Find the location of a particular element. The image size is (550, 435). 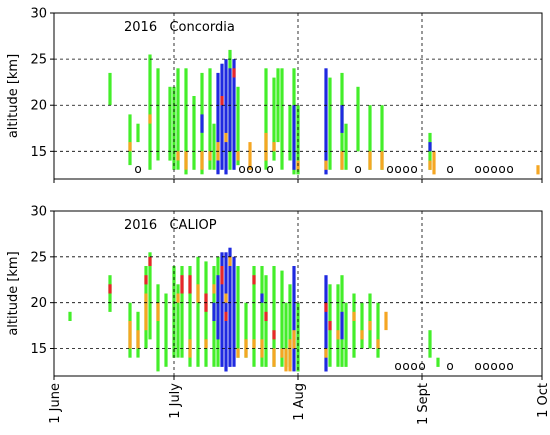

y-axis-label: altitude [km] is located at coordinates (13, 96).